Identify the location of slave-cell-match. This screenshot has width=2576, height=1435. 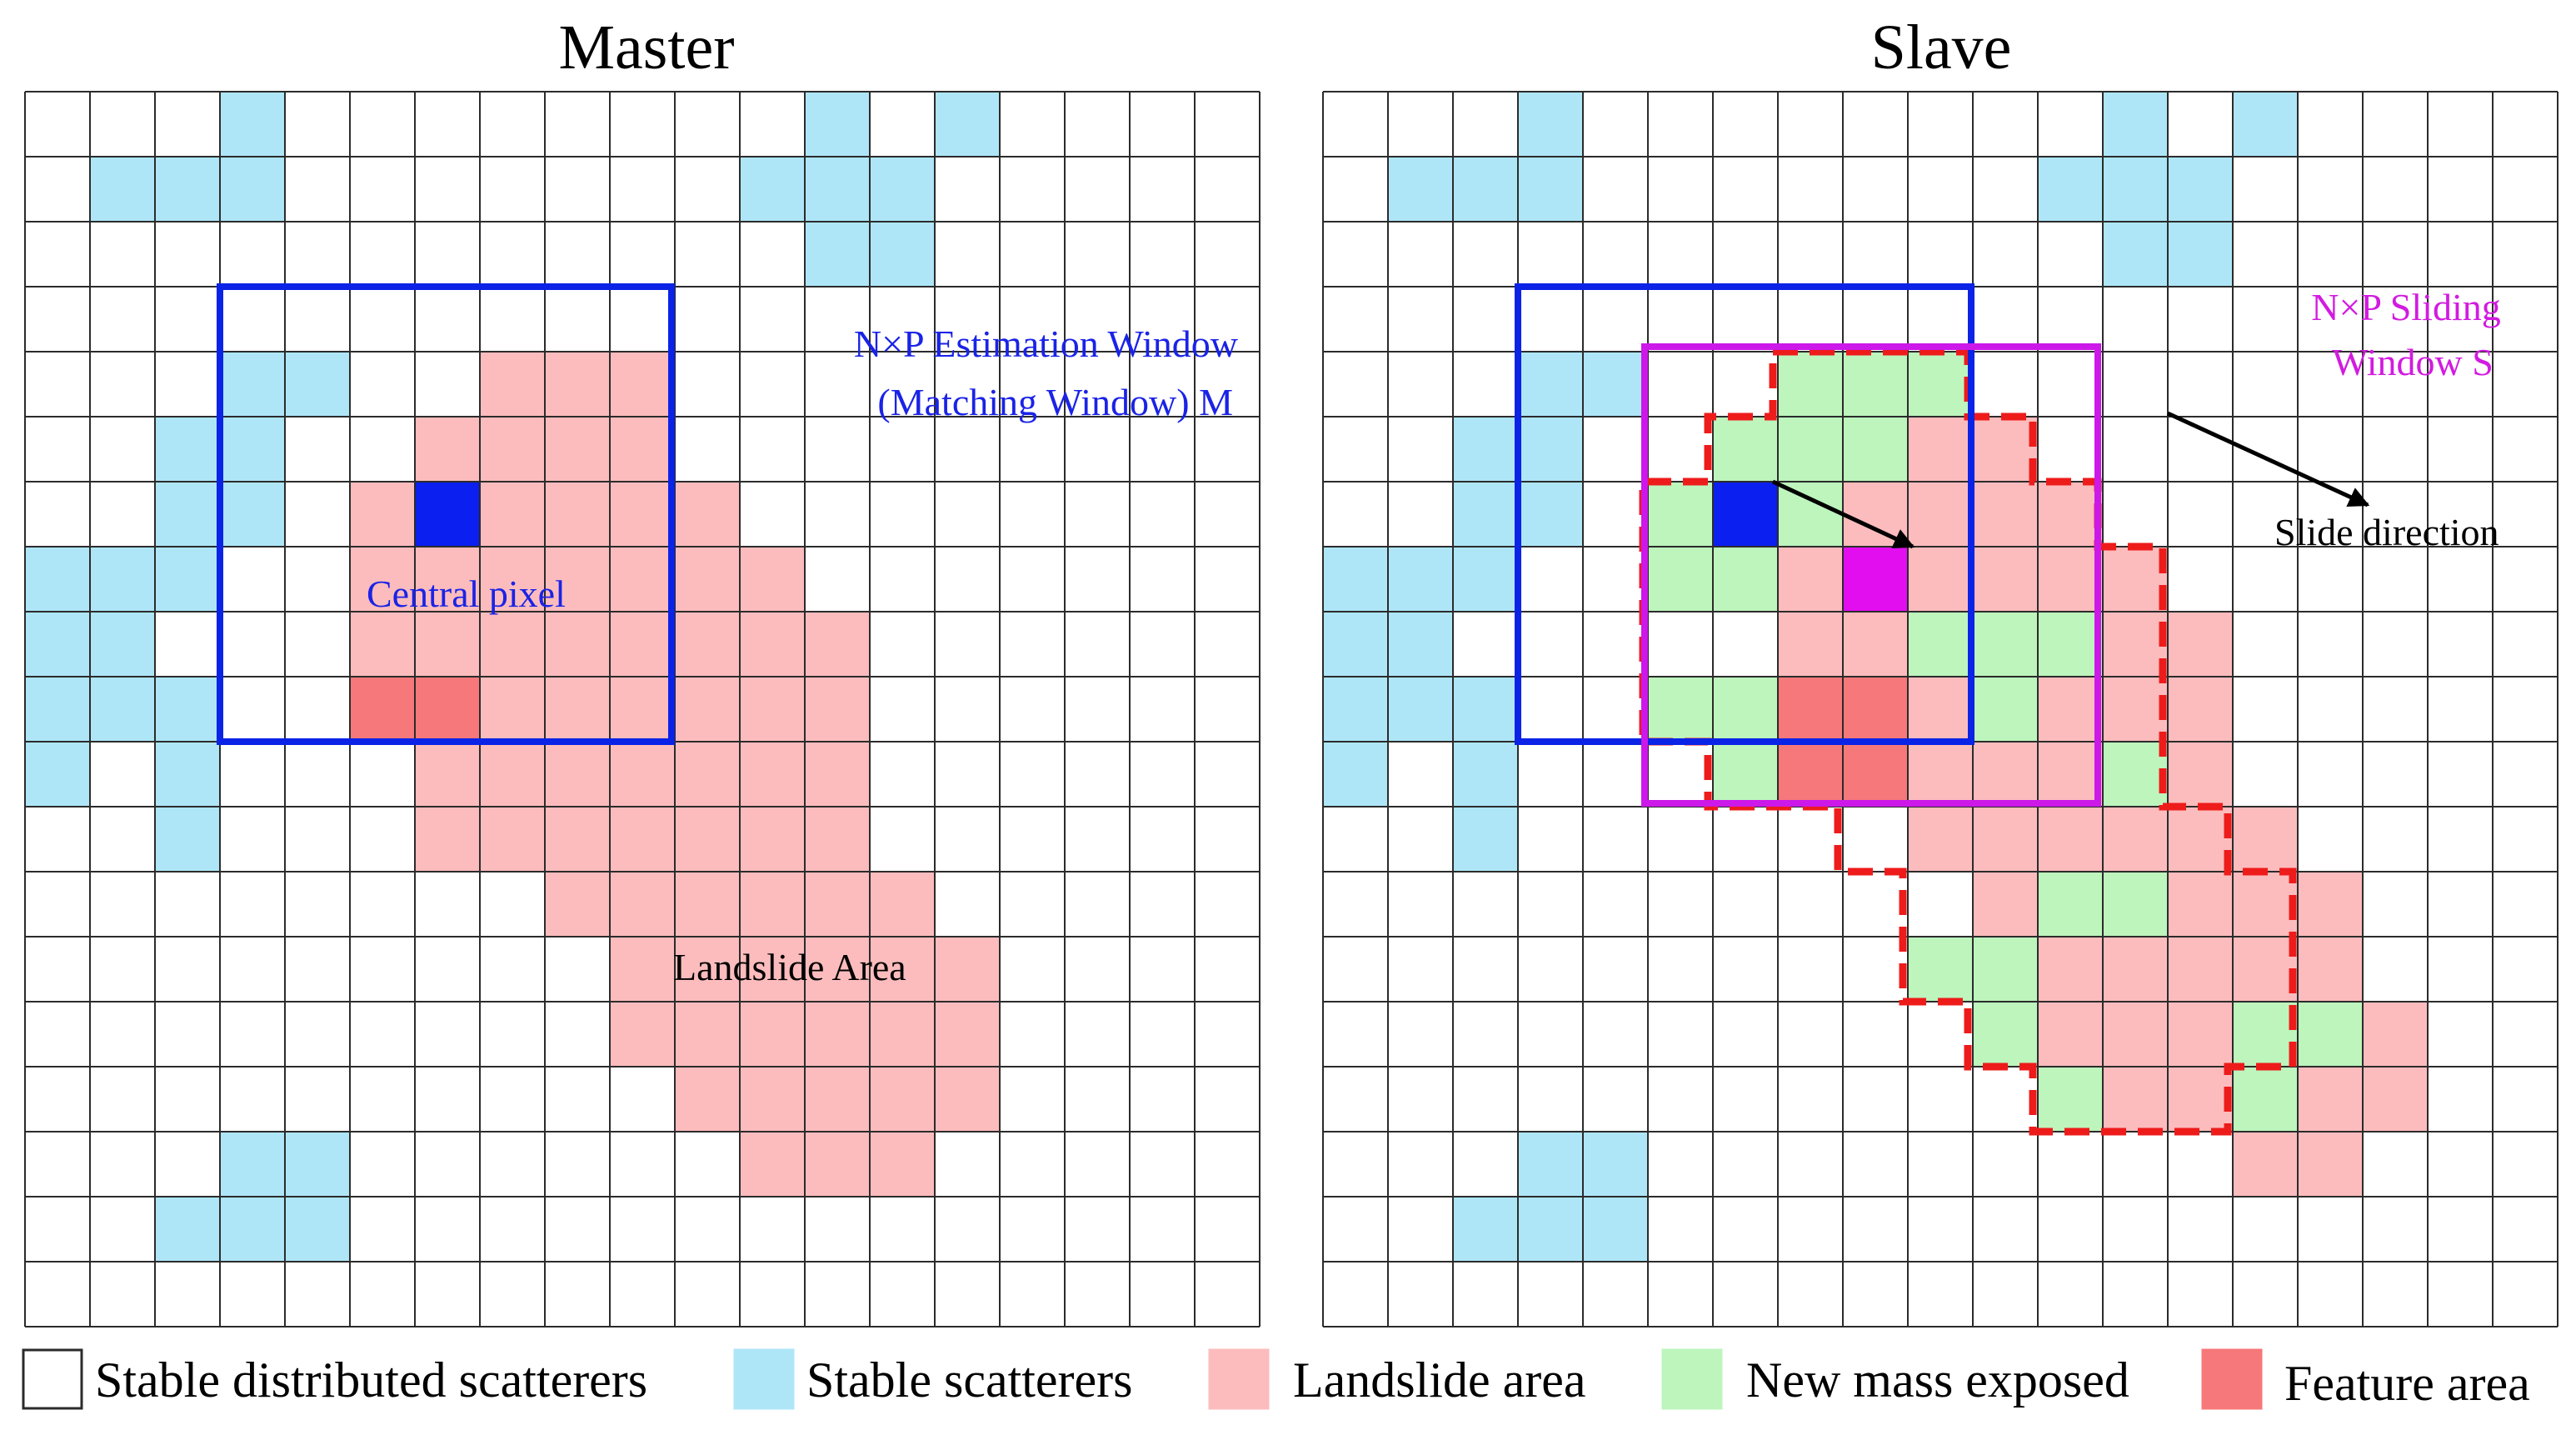
(1875, 579).